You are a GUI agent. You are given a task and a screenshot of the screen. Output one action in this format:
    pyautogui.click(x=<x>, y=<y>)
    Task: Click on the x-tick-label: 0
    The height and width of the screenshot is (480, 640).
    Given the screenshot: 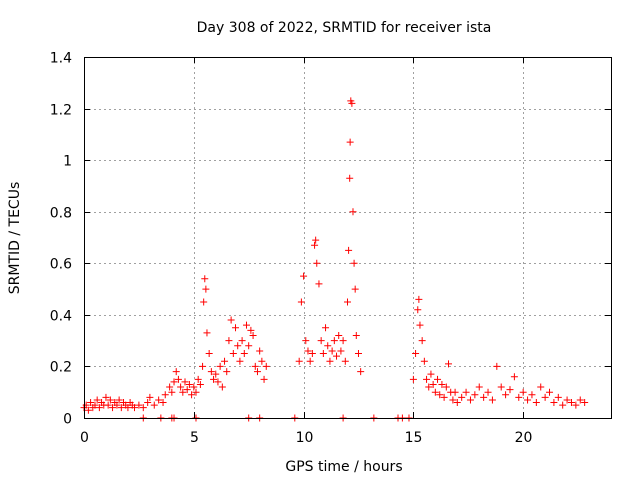 What is the action you would take?
    pyautogui.click(x=84, y=438)
    